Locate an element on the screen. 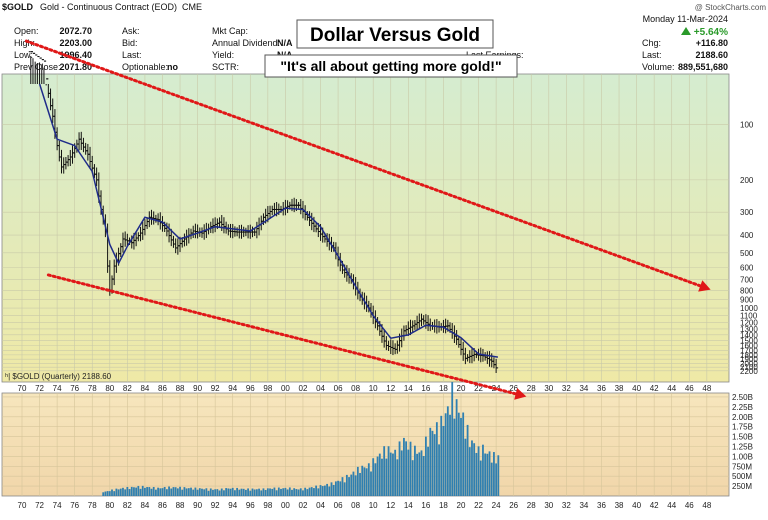 The width and height of the screenshot is (768, 520). x-tick-label: 80 is located at coordinates (109, 505).